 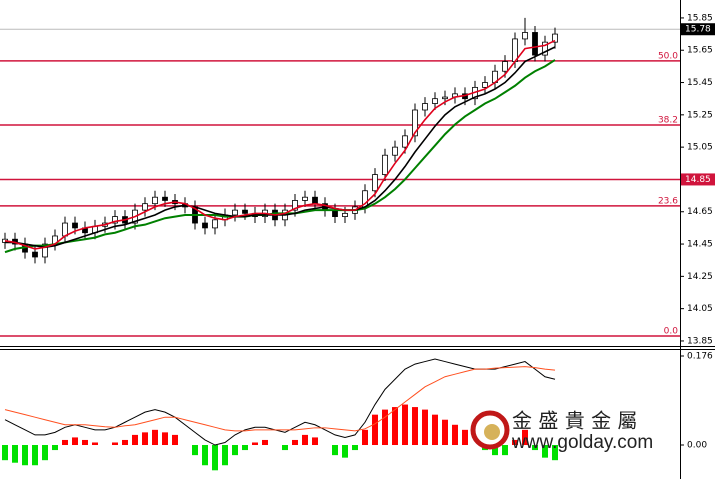 I want to click on price-box-label: 14.85, so click(x=698, y=180).